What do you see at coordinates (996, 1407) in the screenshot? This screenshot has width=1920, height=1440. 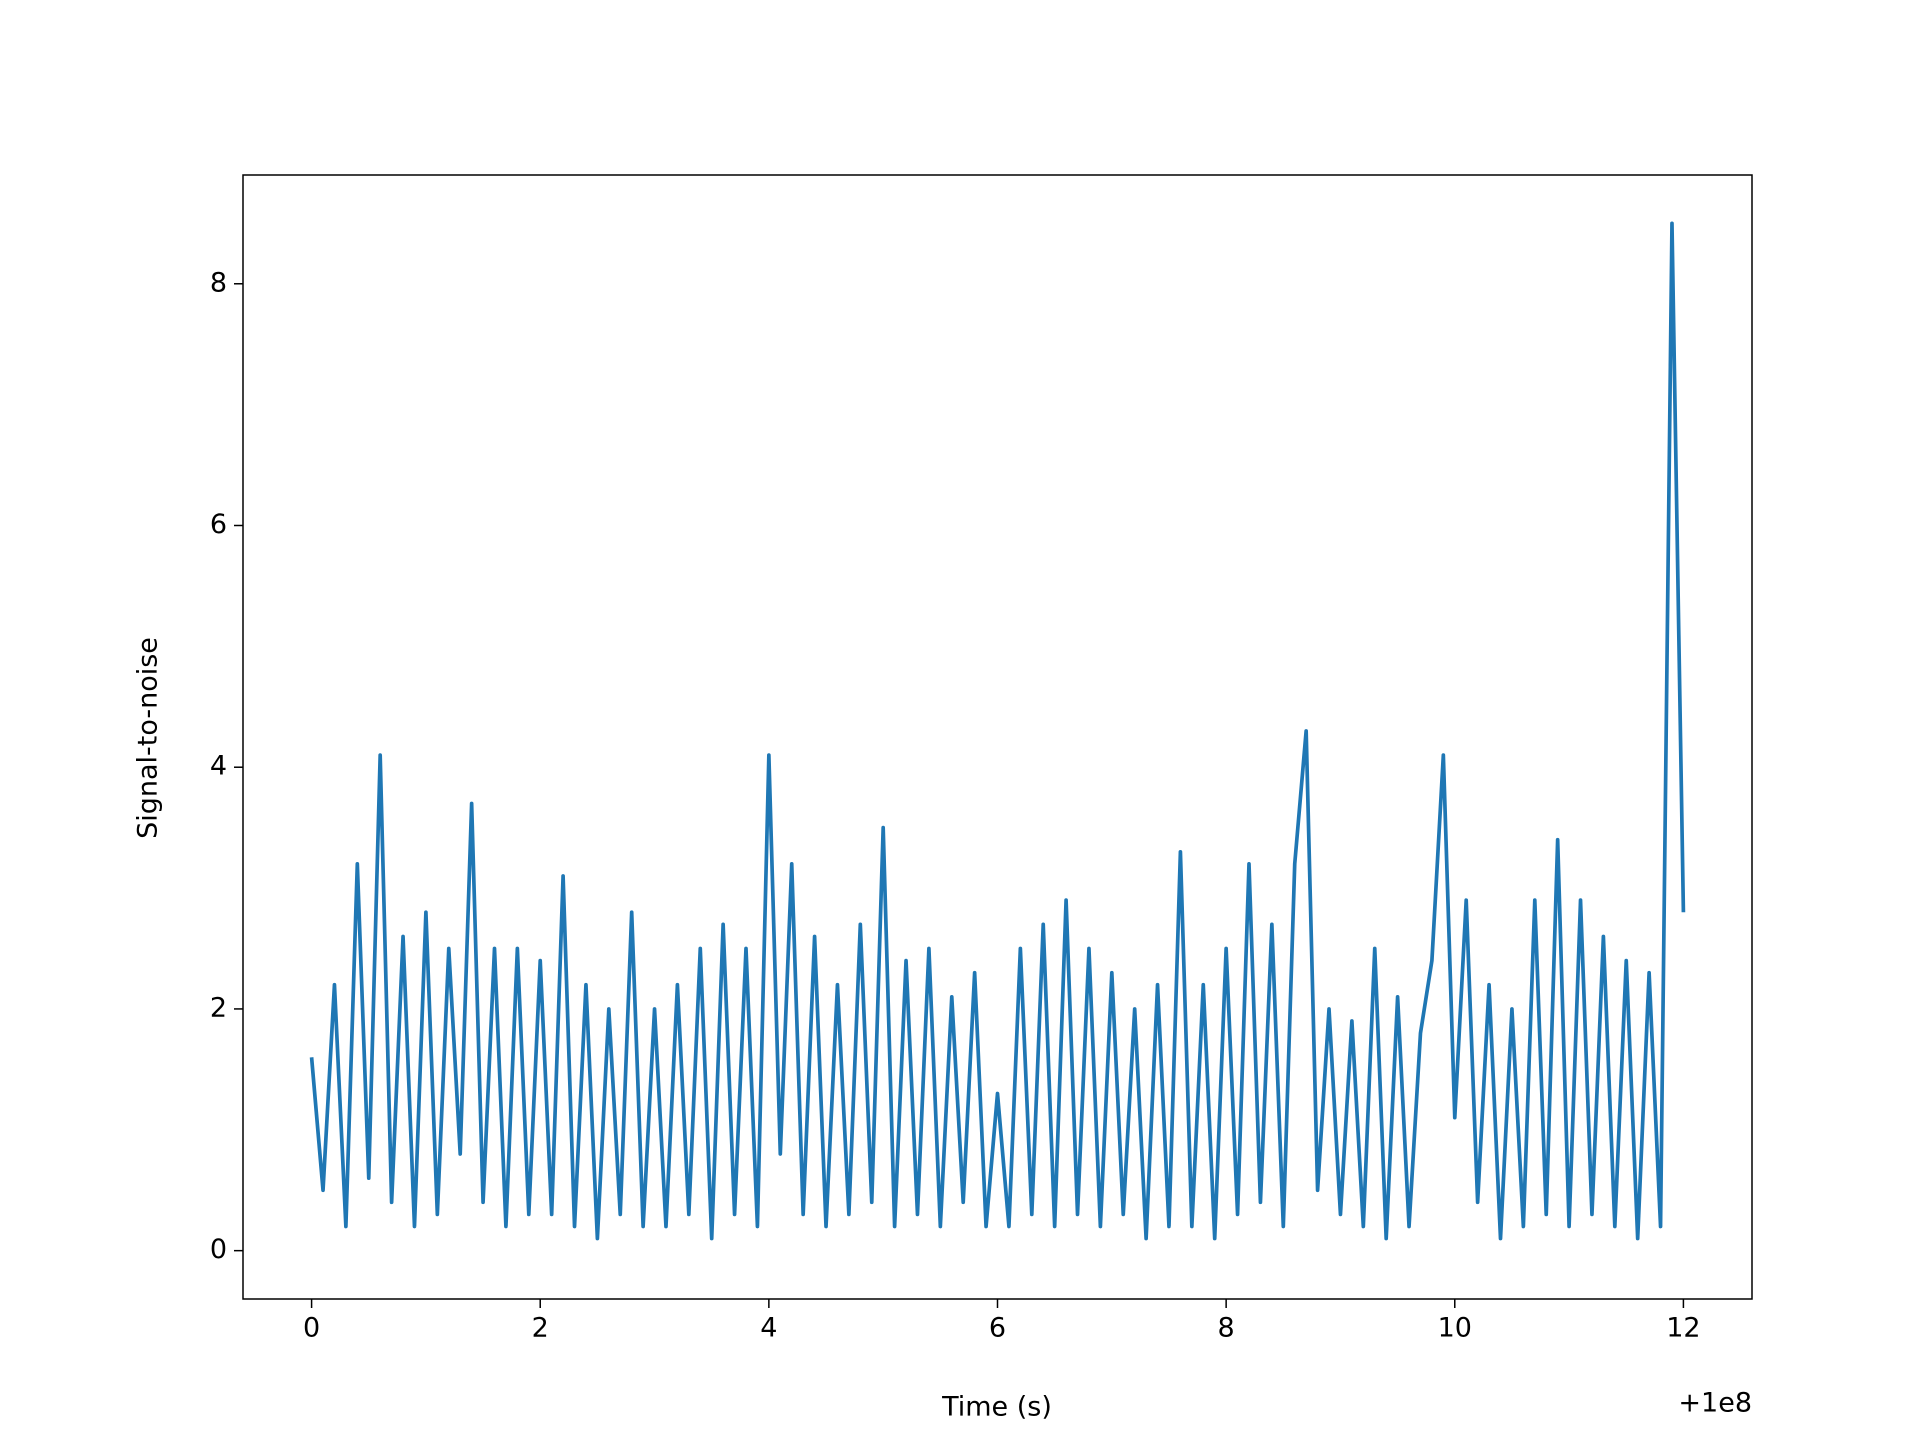 I see `x-axis-label: Time (s)` at bounding box center [996, 1407].